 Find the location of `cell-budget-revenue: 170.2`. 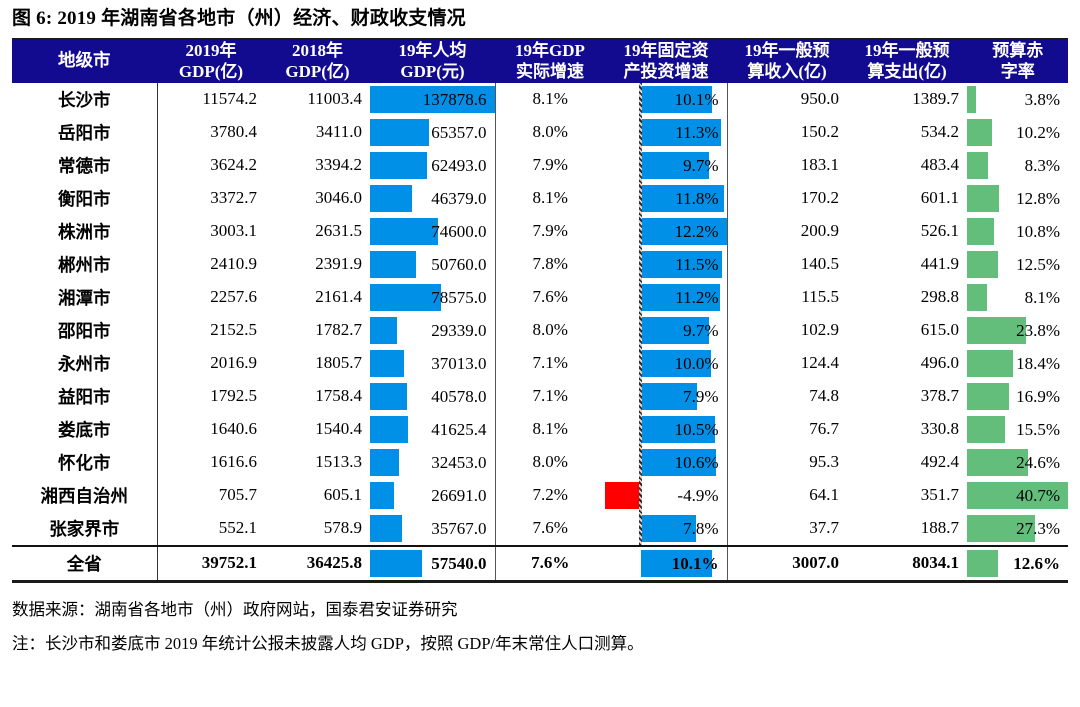

cell-budget-revenue: 170.2 is located at coordinates (787, 198).